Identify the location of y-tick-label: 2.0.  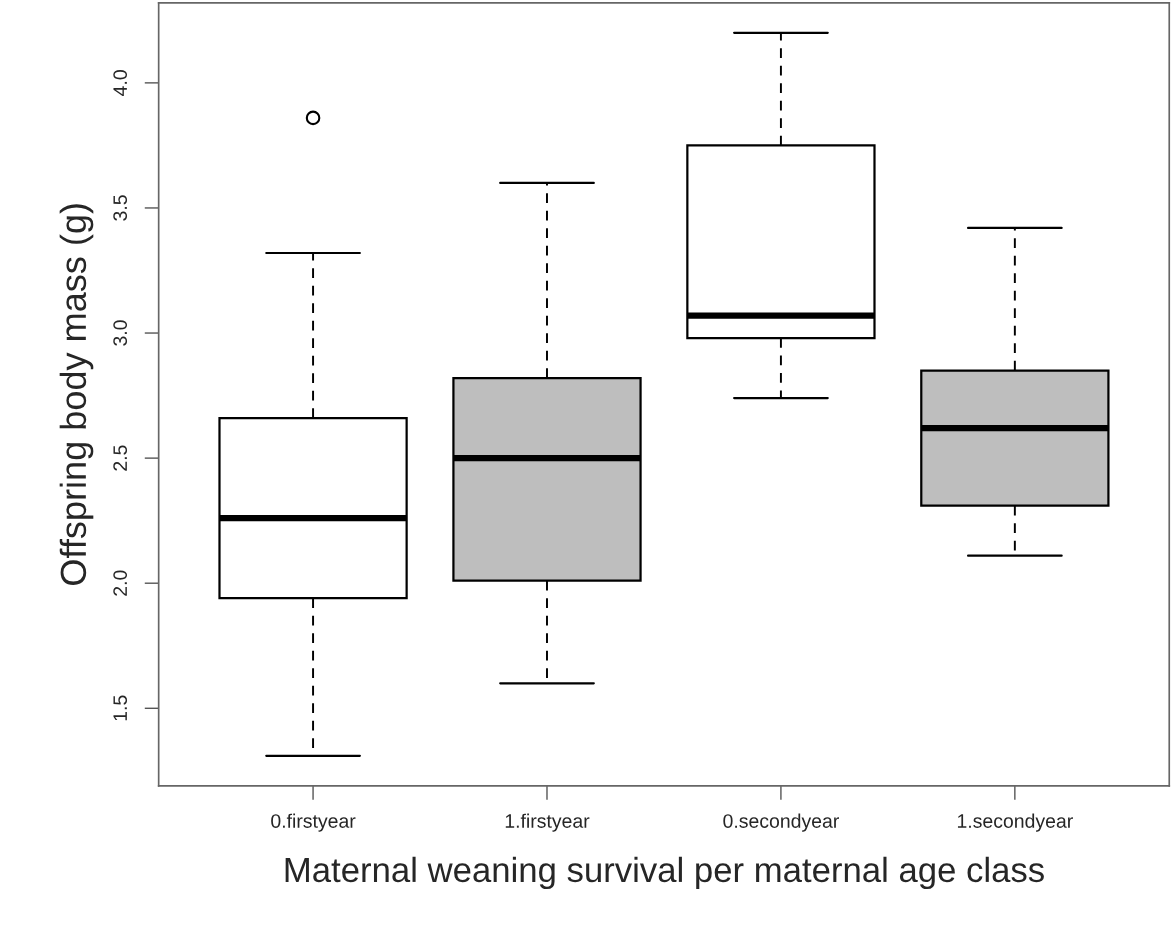
(120, 583).